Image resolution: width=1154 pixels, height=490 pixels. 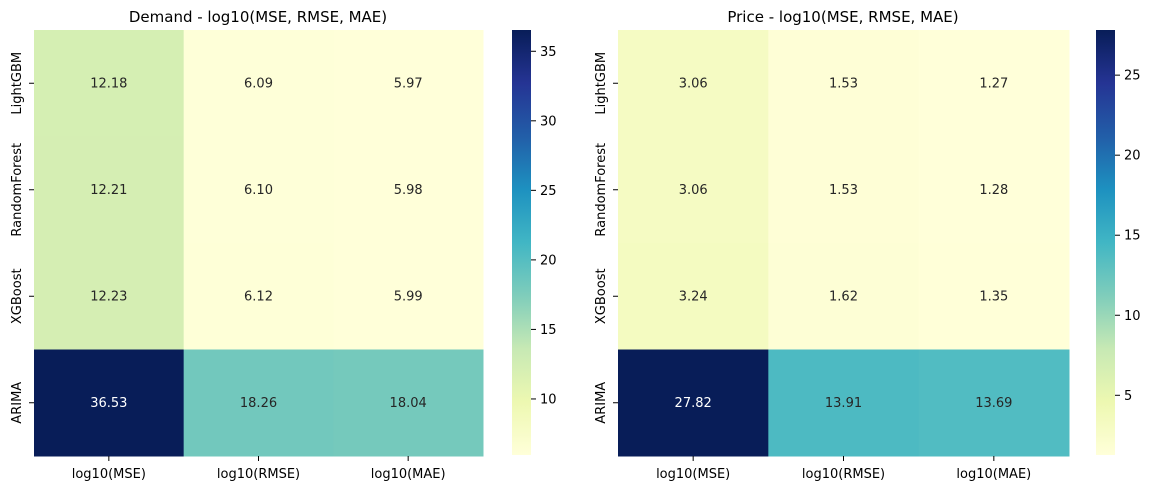 I want to click on cell-value-label: 3.24, so click(x=693, y=296).